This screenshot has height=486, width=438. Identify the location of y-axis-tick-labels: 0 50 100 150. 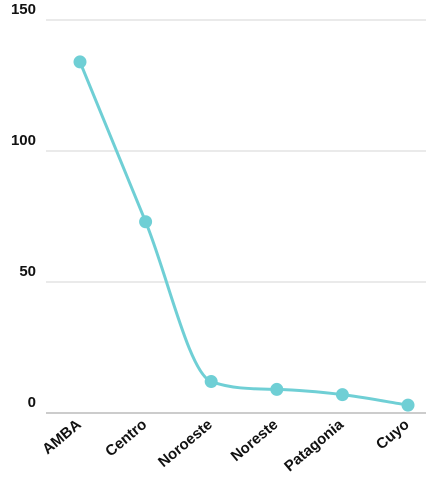
(23, 206).